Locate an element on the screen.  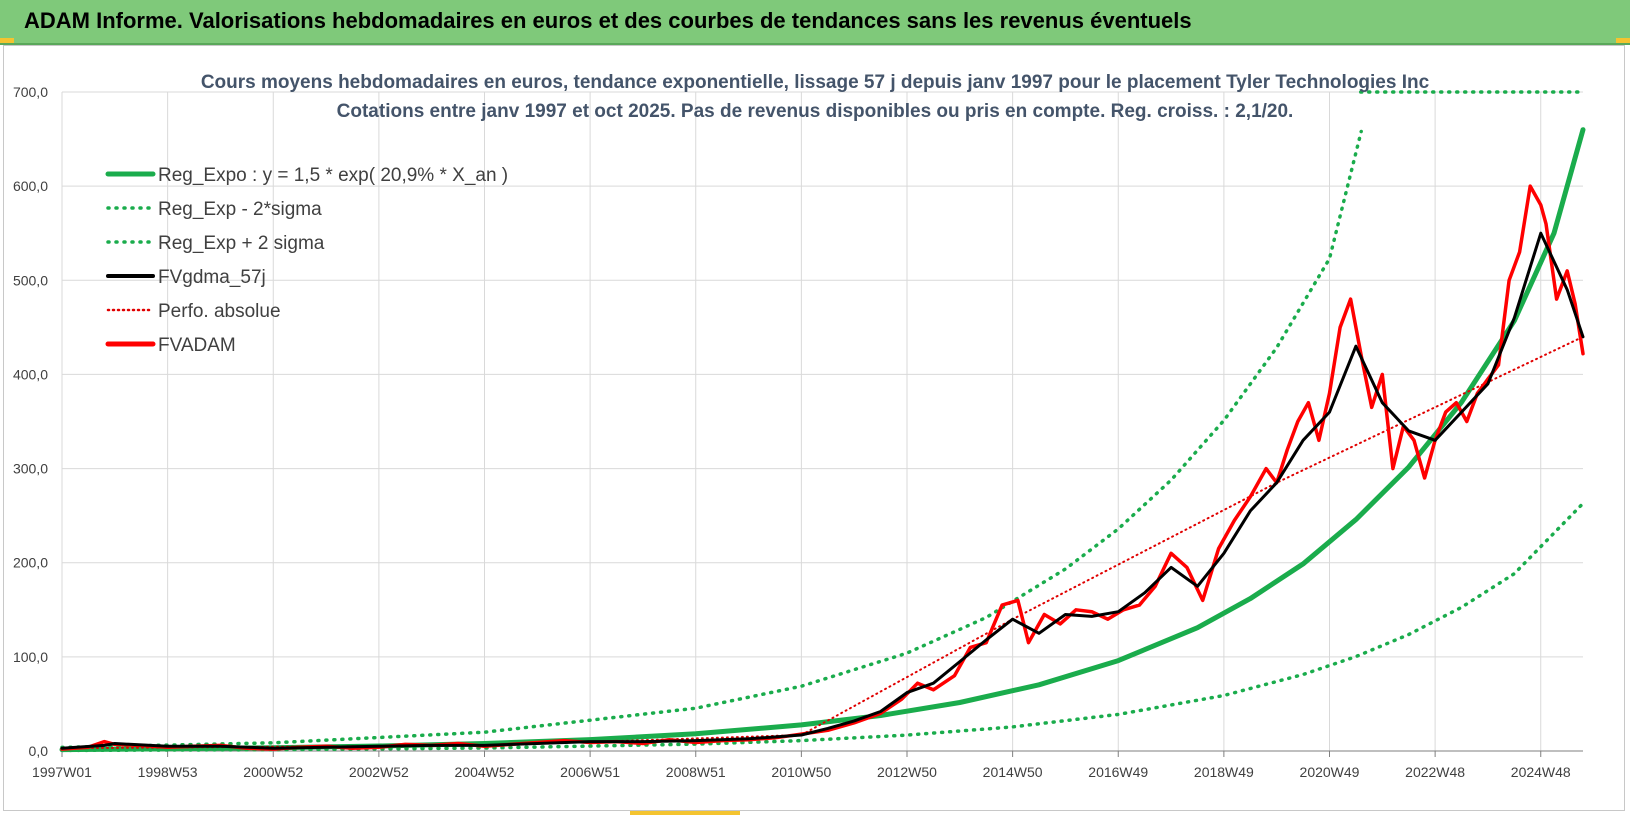
legend-label: Reg_Expo : y = 1,5 * exp( 20,9% * X_an ) is located at coordinates (333, 175).